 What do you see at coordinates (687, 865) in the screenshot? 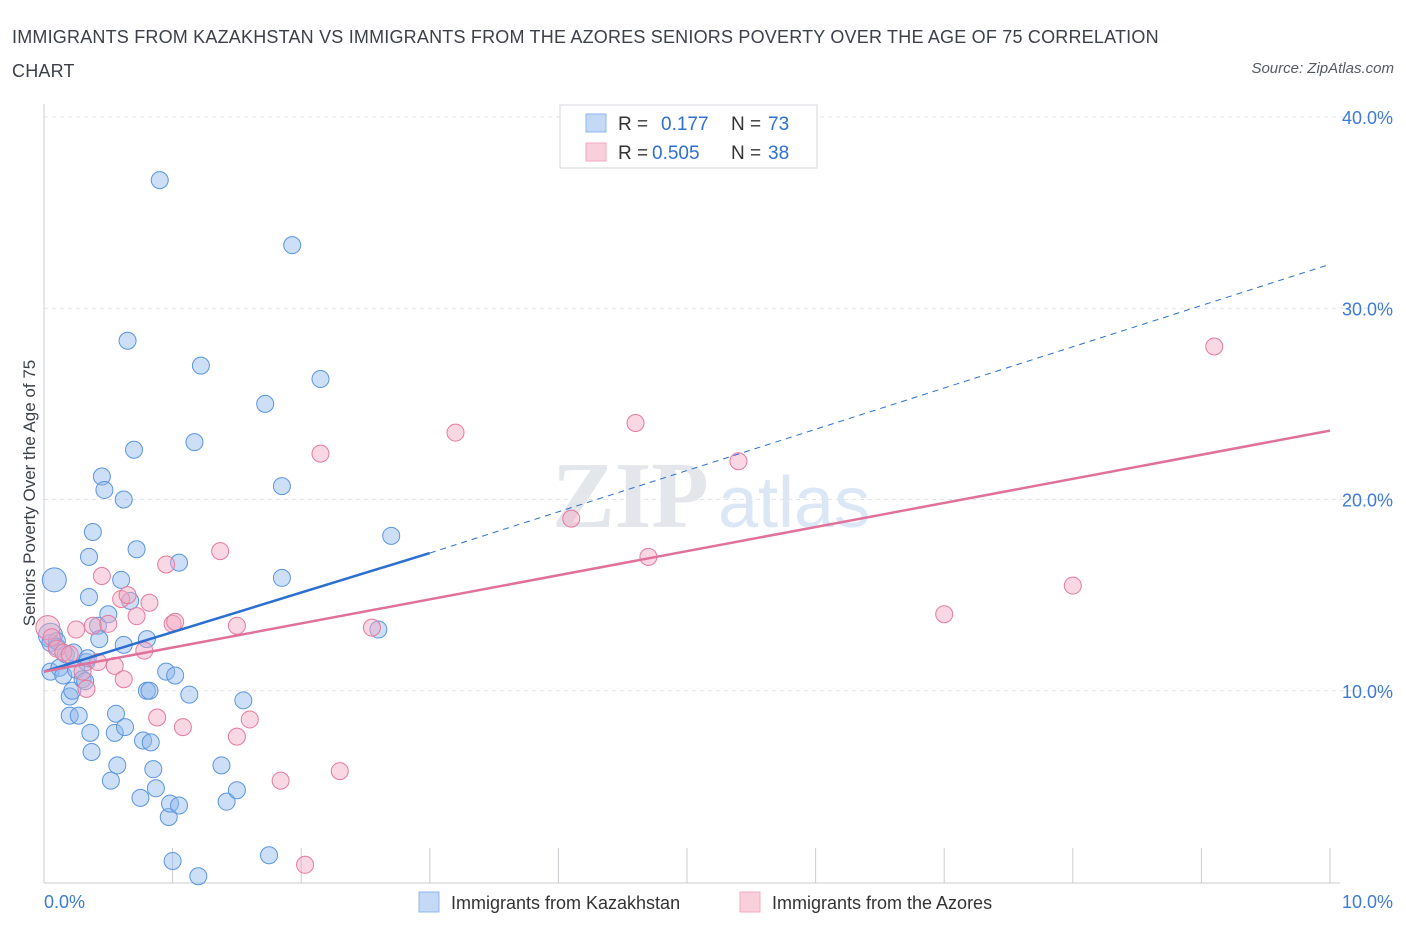
I see `x-axis-ticks` at bounding box center [687, 865].